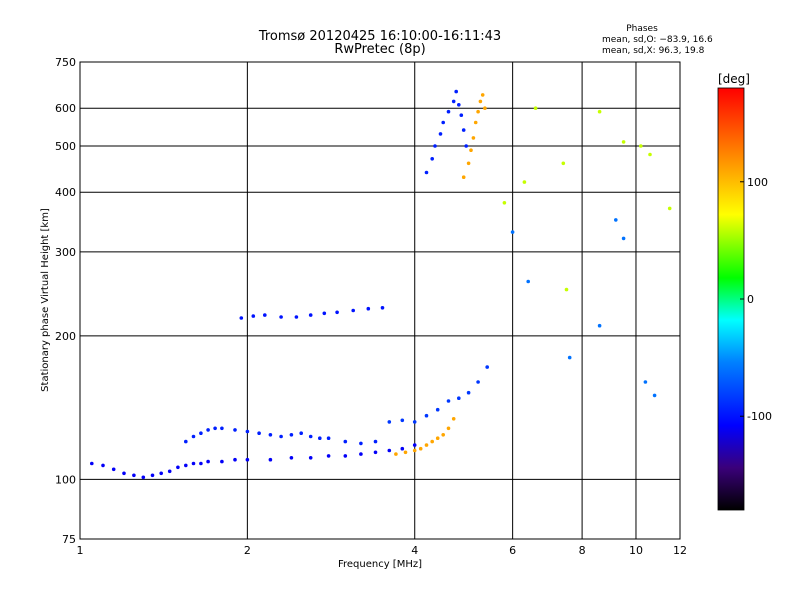 Image resolution: width=800 pixels, height=600 pixels. I want to click on x-tick-labels: 1 2 4 6 8 10 12, so click(382, 550).